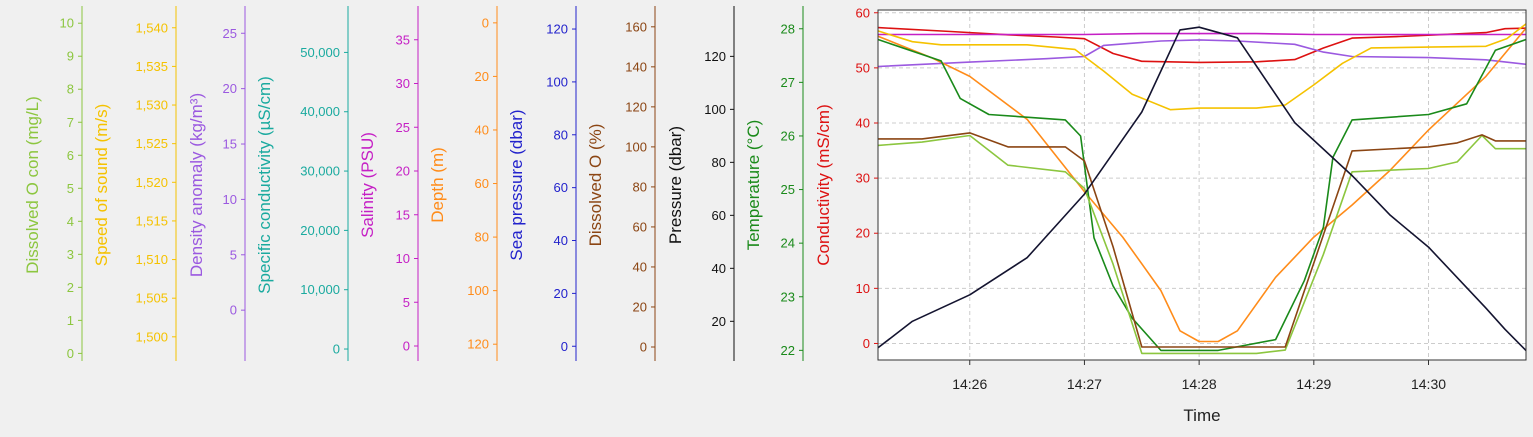  I want to click on y-axis-do_pct: 0 20 40 60 80 100 120 140 160 Dissolved O (%), so click(621, 183).